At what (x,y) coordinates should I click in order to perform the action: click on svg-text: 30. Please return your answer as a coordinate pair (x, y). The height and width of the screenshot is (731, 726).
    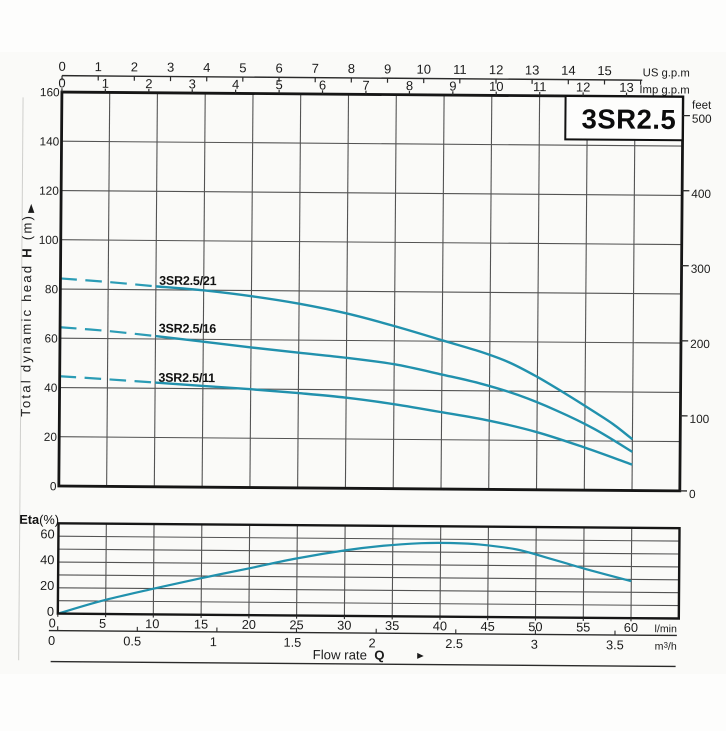
    Looking at the image, I should click on (344, 625).